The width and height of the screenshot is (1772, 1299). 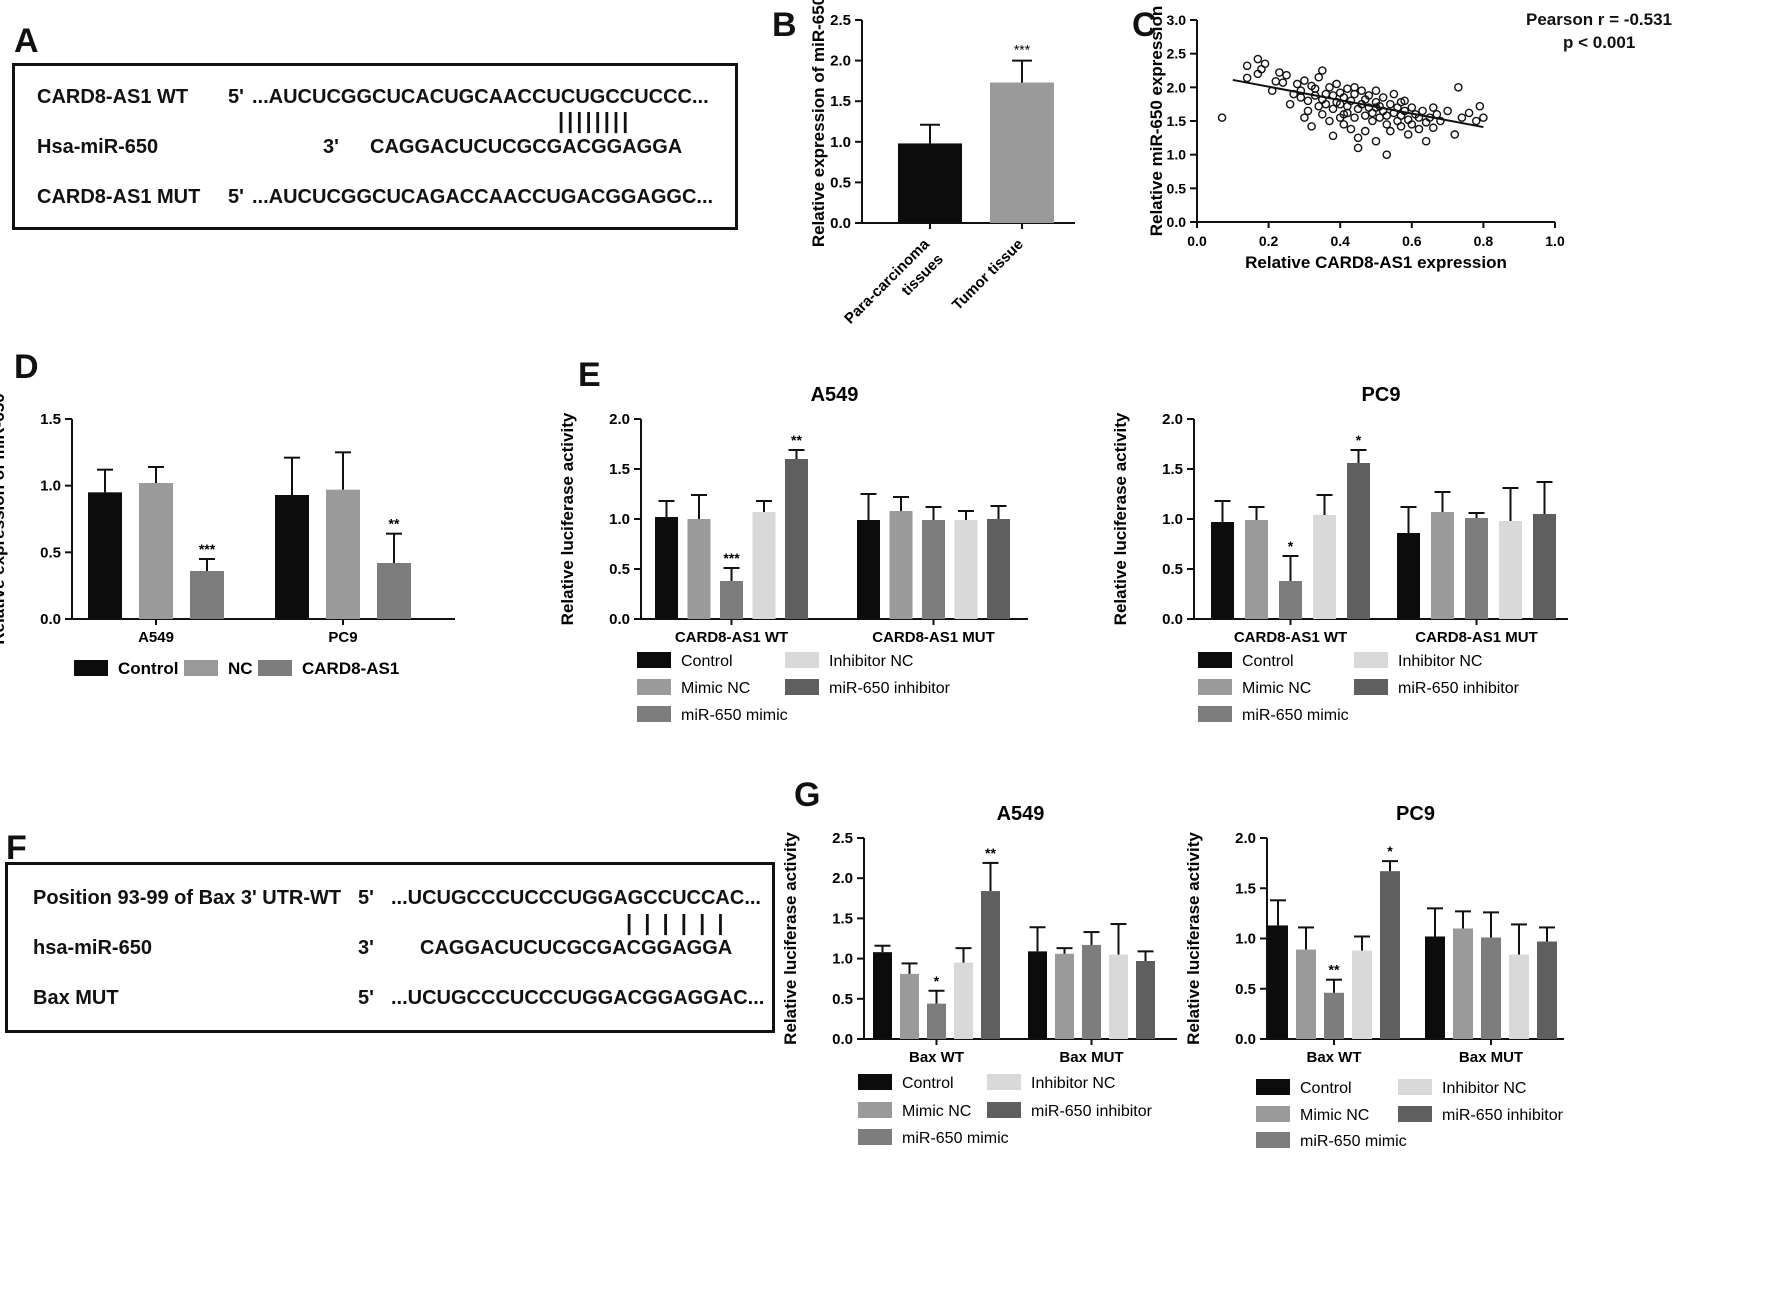 What do you see at coordinates (1269, 241) in the screenshot?
I see `x-tick-label: 0.2` at bounding box center [1269, 241].